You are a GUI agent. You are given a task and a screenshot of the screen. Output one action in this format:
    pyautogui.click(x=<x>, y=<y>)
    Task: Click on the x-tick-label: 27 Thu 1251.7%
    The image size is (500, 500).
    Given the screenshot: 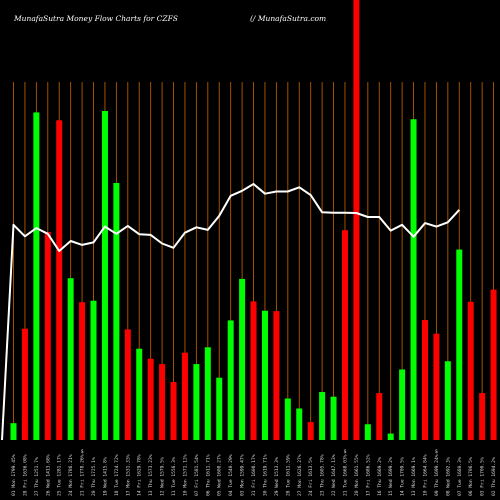 What is the action you would take?
    pyautogui.click(x=37, y=476)
    